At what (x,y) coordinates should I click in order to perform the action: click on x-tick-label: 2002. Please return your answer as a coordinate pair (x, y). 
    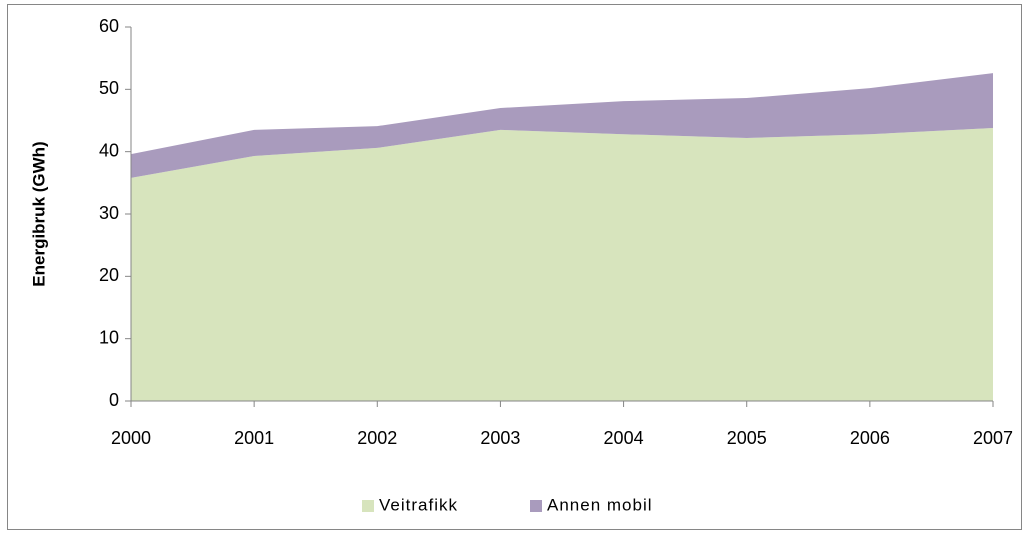
    Looking at the image, I should click on (377, 438).